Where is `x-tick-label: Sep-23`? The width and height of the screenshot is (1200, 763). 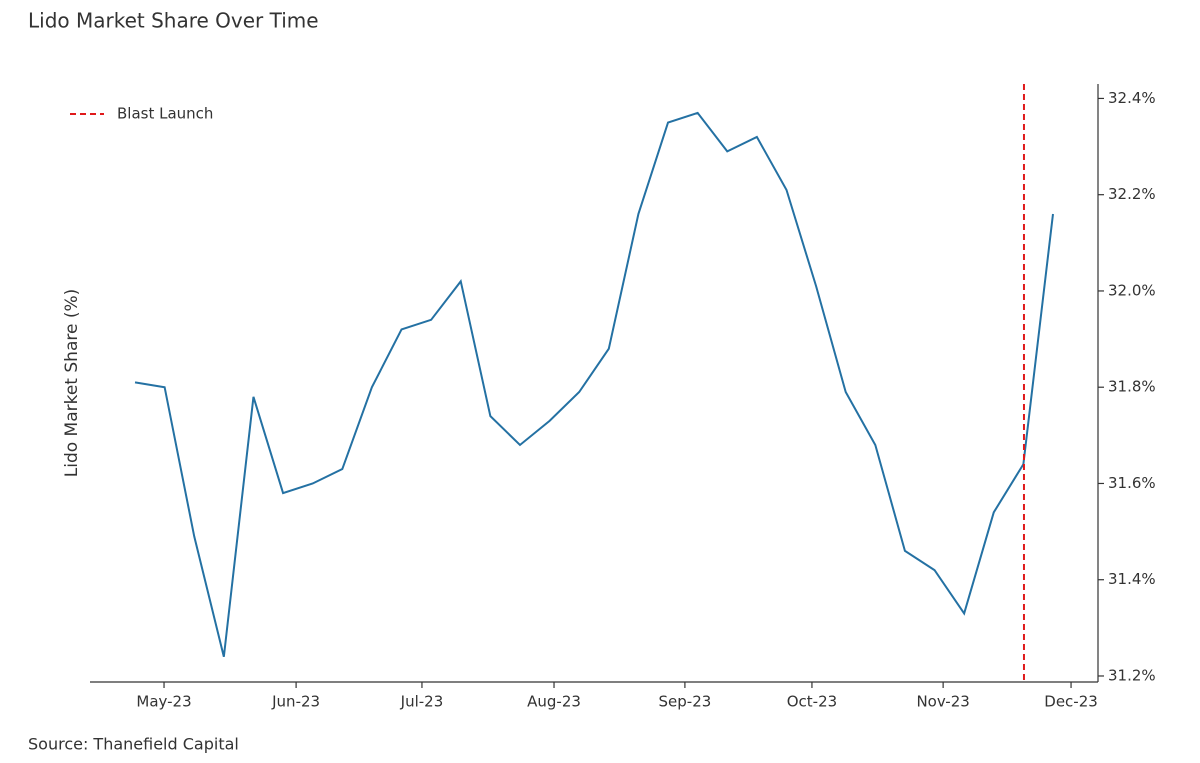
x-tick-label: Sep-23 is located at coordinates (685, 702).